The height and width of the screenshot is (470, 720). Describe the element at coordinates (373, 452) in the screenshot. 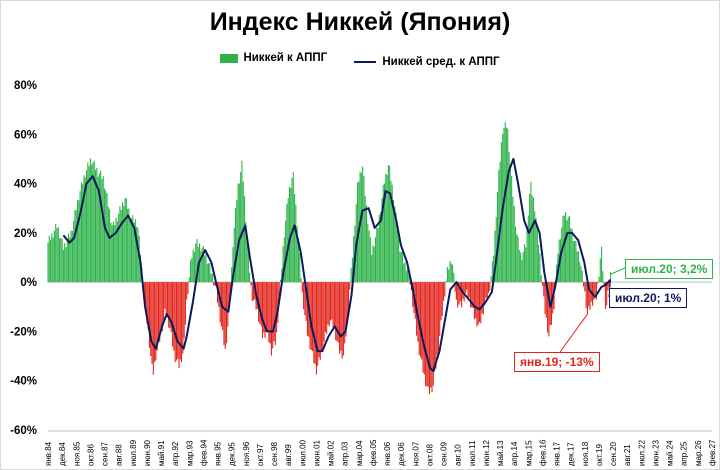

I see `x-tick-label: фев.05` at that location.